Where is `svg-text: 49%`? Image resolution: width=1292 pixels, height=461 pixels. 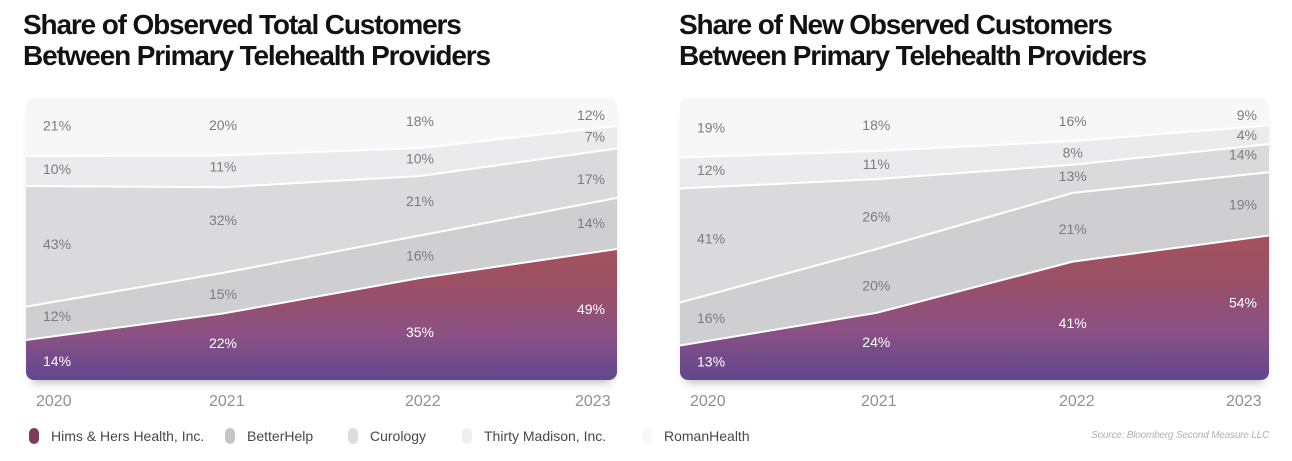
svg-text: 49% is located at coordinates (591, 309).